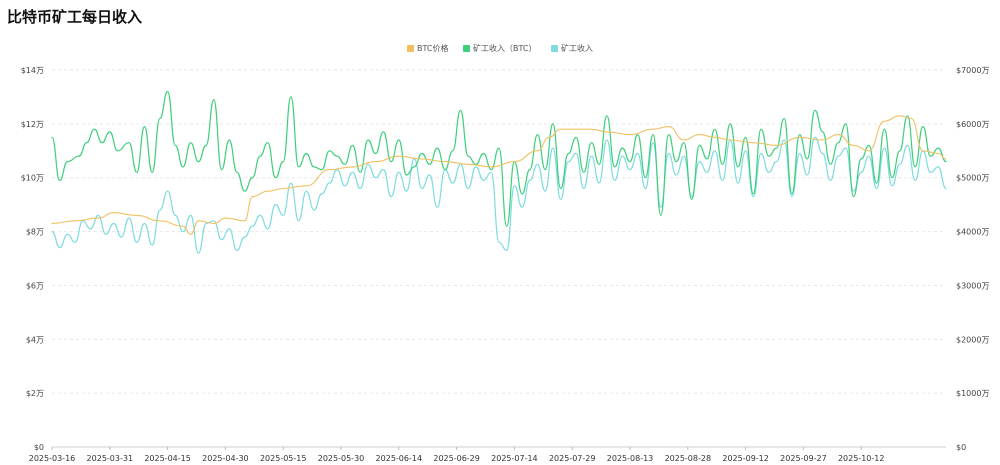  Describe the element at coordinates (32, 70) in the screenshot. I see `y-left-tick-label: $14万` at that location.